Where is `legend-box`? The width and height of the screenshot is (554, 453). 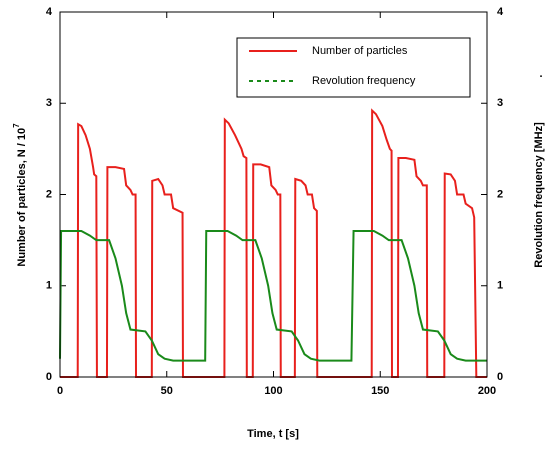
legend-box is located at coordinates (353, 67).